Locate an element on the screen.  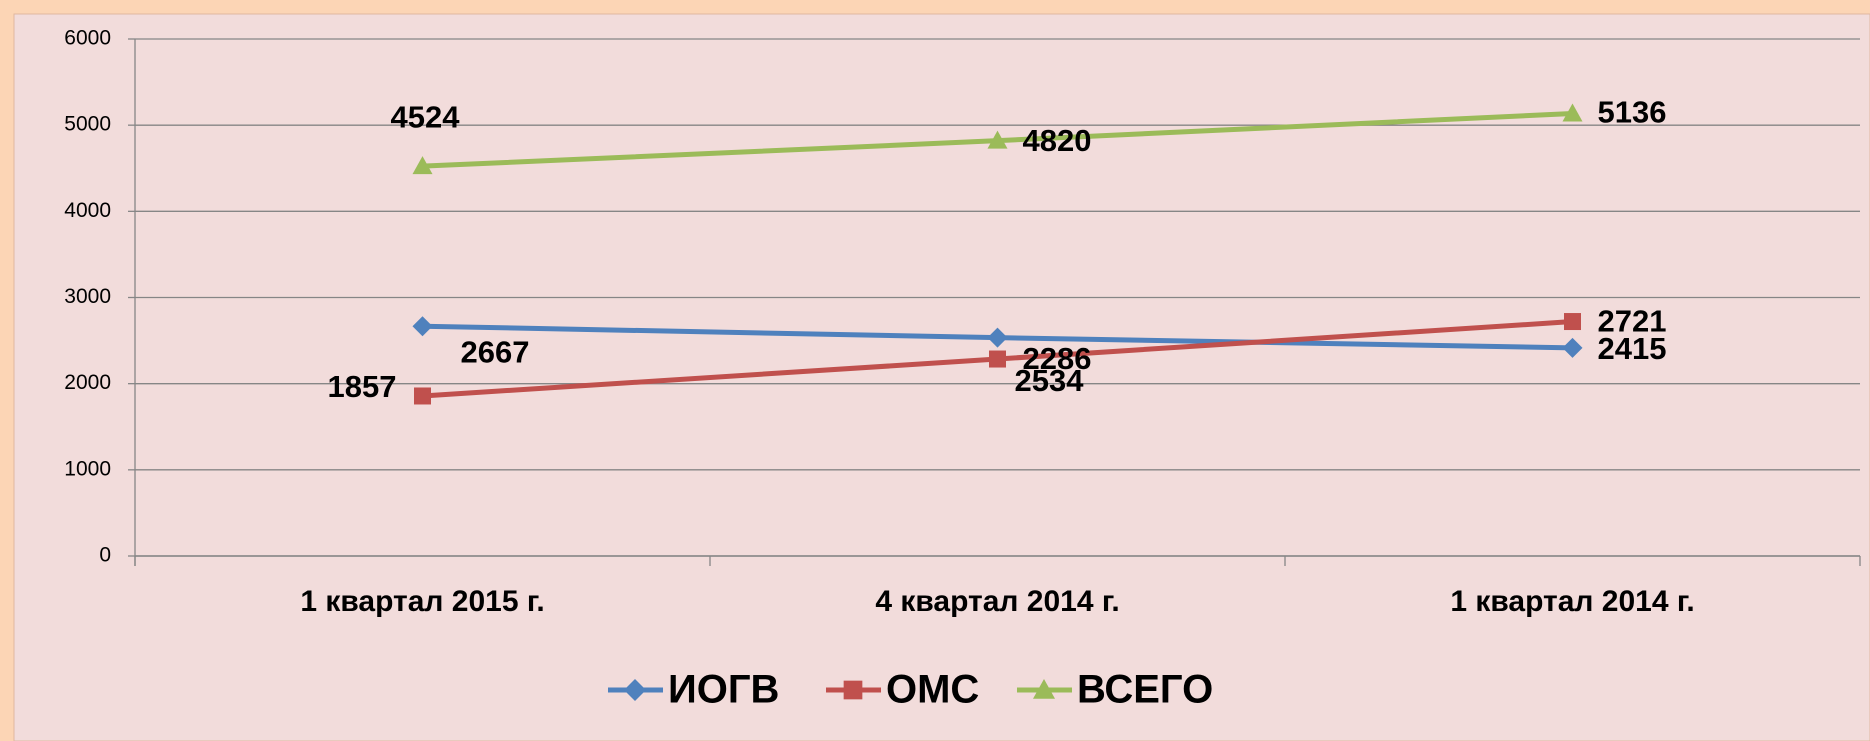
y-tick-label: 6000 is located at coordinates (87, 38).